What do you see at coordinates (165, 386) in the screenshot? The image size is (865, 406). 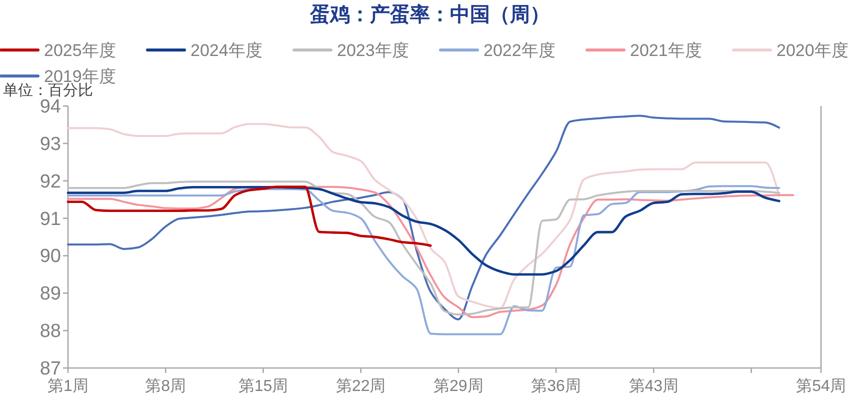 I see `x-tick-label: 第8周` at bounding box center [165, 386].